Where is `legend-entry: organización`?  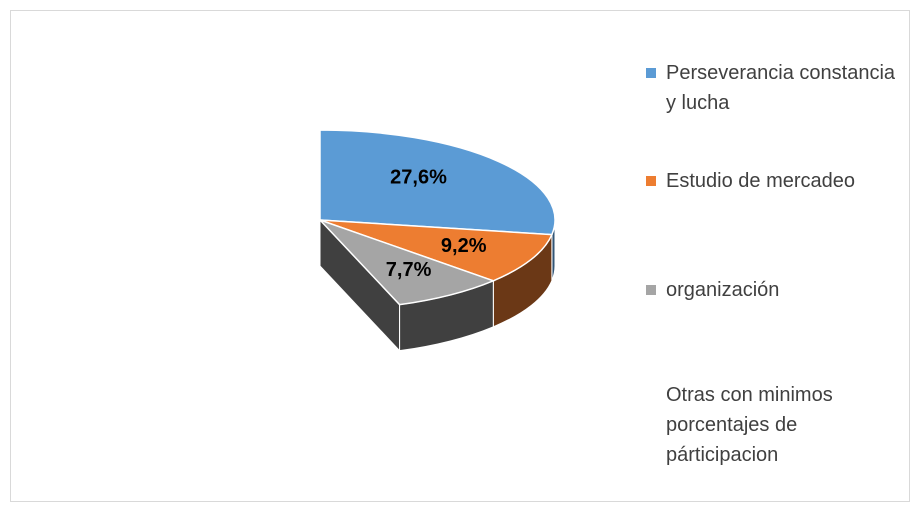 legend-entry: organización is located at coordinates (776, 290).